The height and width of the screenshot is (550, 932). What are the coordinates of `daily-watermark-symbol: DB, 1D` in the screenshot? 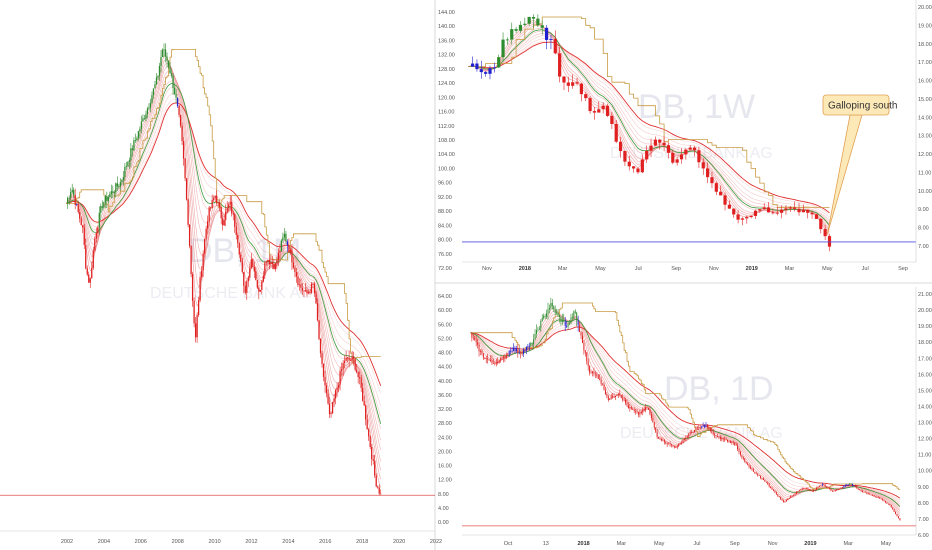 It's located at (719, 389).